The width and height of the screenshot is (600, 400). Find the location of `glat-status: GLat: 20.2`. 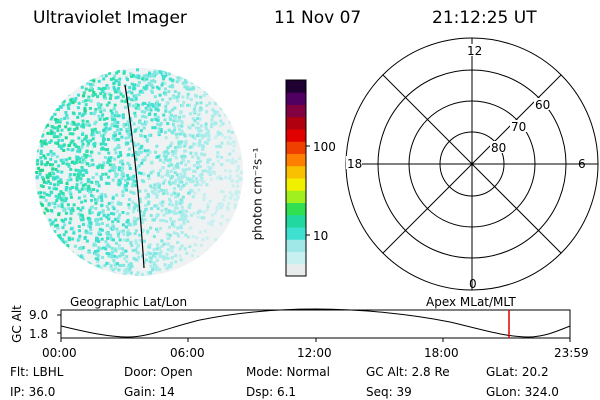

glat-status: GLat: 20.2 is located at coordinates (517, 372).